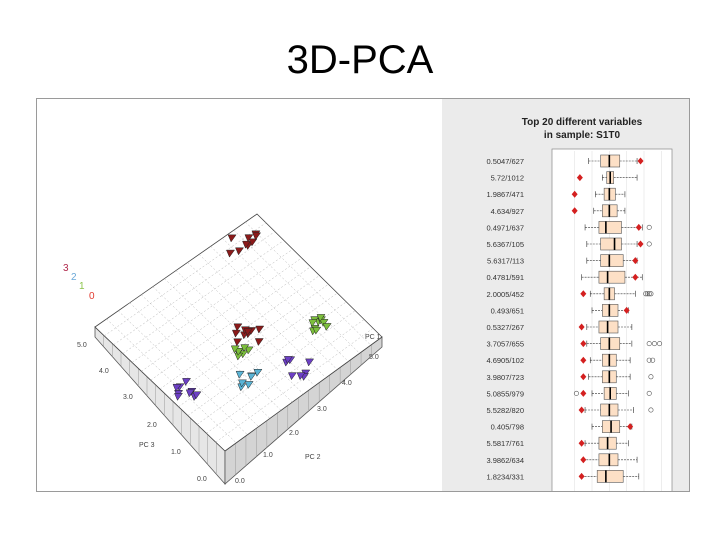 The width and height of the screenshot is (720, 540). I want to click on variable-label: 0.493/651, so click(507, 310).